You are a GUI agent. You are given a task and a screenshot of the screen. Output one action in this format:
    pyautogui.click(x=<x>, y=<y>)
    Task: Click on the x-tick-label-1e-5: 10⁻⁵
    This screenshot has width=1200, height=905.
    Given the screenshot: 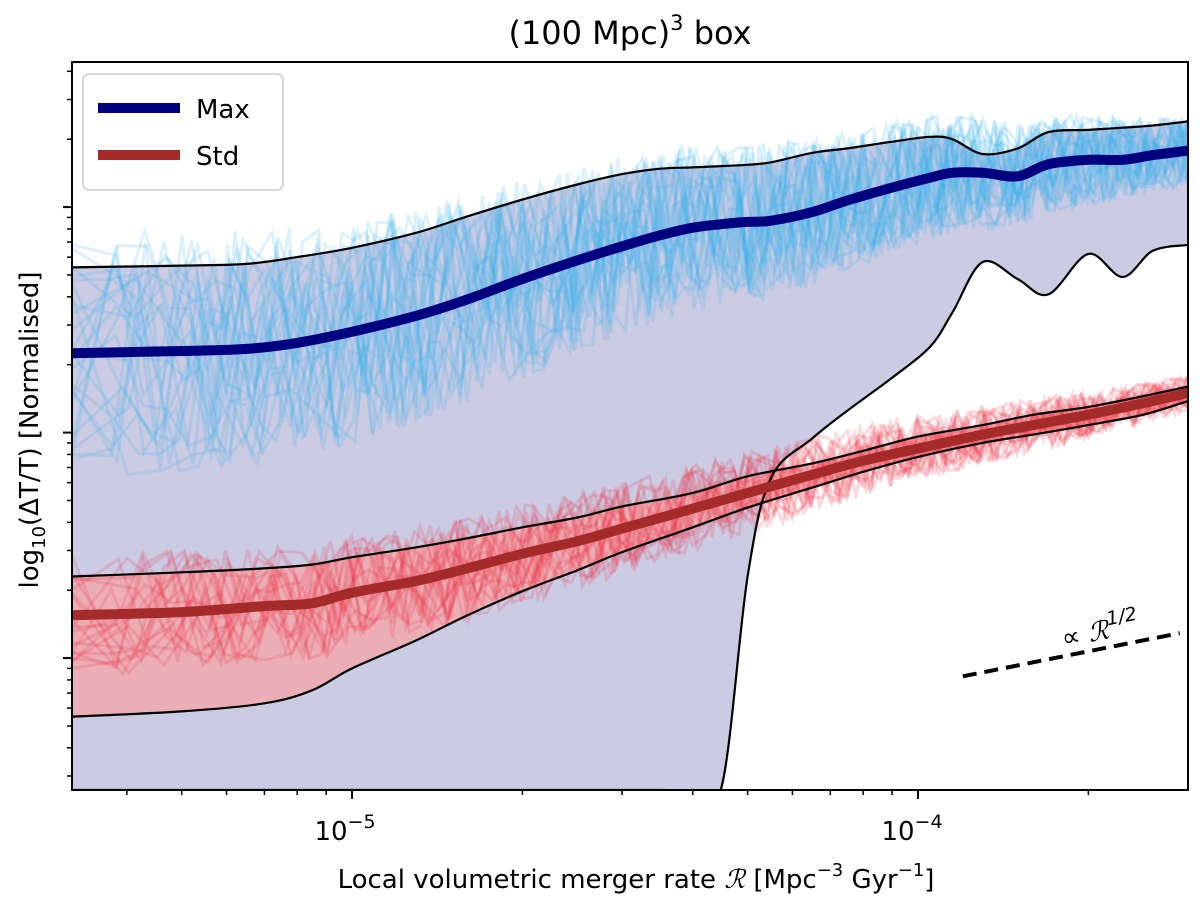 What is the action you would take?
    pyautogui.click(x=344, y=829)
    